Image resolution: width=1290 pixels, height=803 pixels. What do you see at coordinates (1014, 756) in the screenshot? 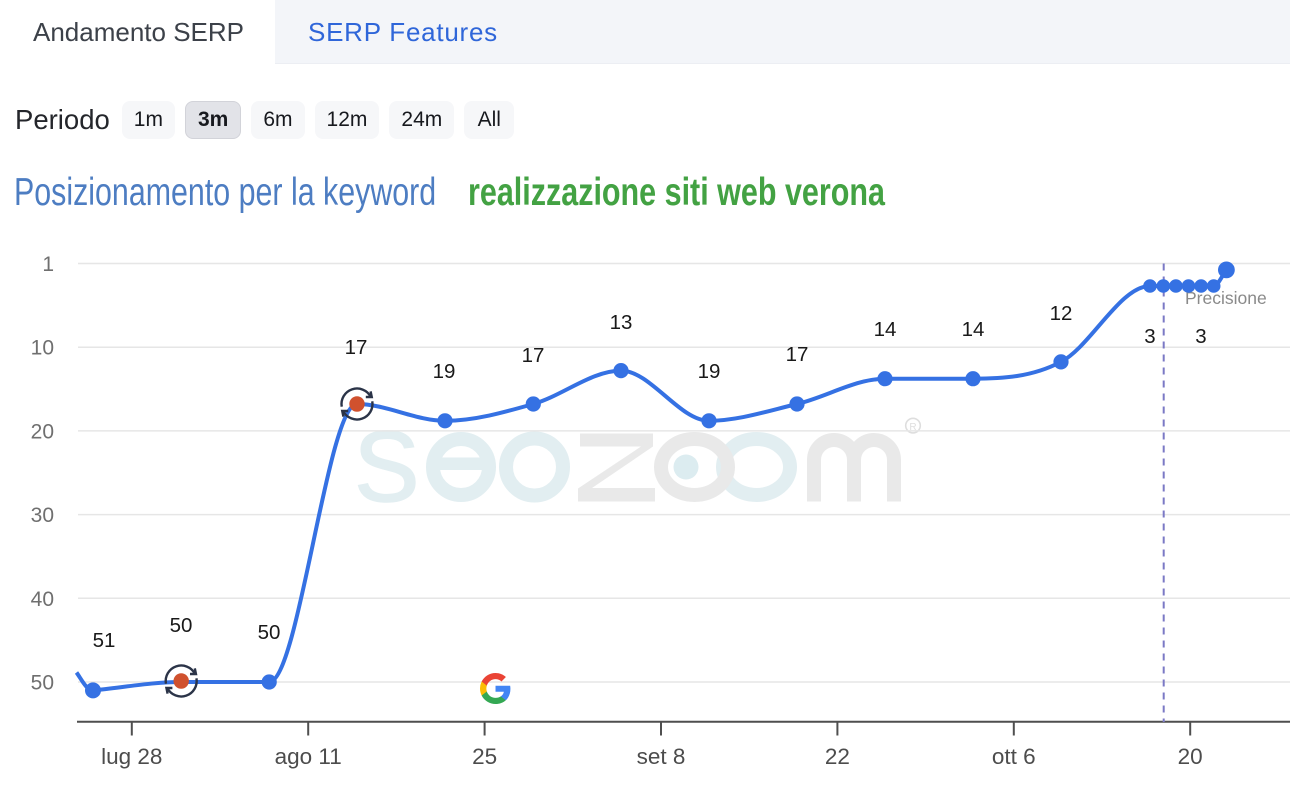
I see `svg-text: ott 6` at bounding box center [1014, 756].